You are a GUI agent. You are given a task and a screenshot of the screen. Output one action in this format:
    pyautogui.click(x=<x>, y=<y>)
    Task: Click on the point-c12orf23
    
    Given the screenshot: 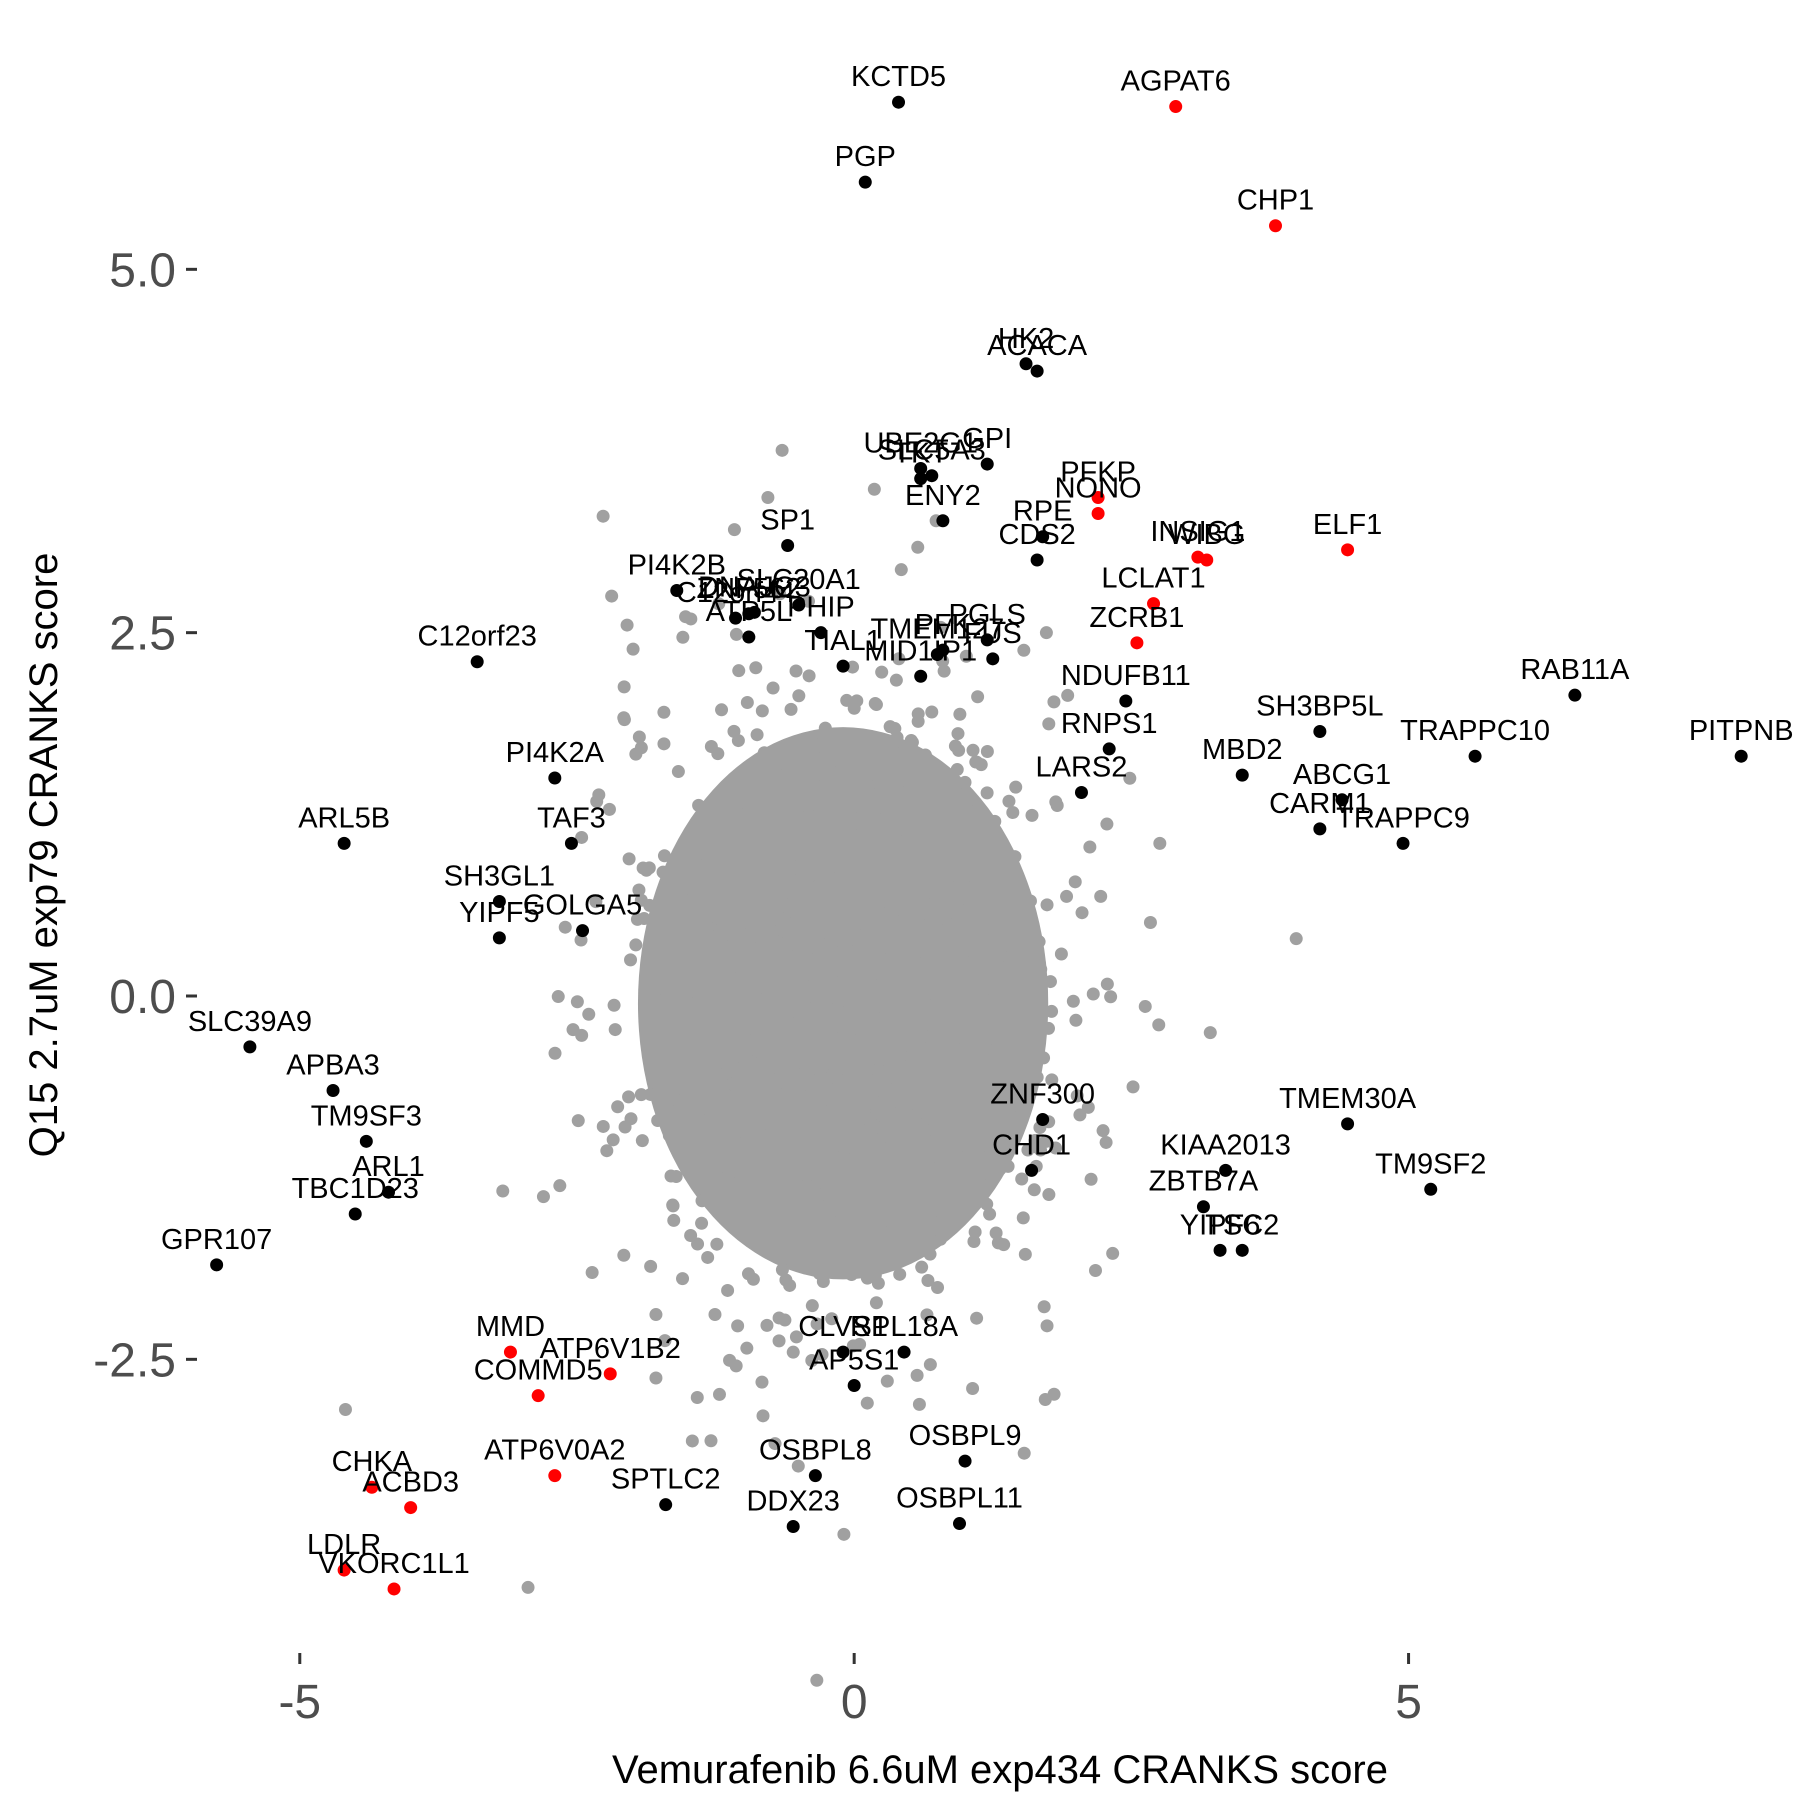 What is the action you would take?
    pyautogui.click(x=477, y=662)
    